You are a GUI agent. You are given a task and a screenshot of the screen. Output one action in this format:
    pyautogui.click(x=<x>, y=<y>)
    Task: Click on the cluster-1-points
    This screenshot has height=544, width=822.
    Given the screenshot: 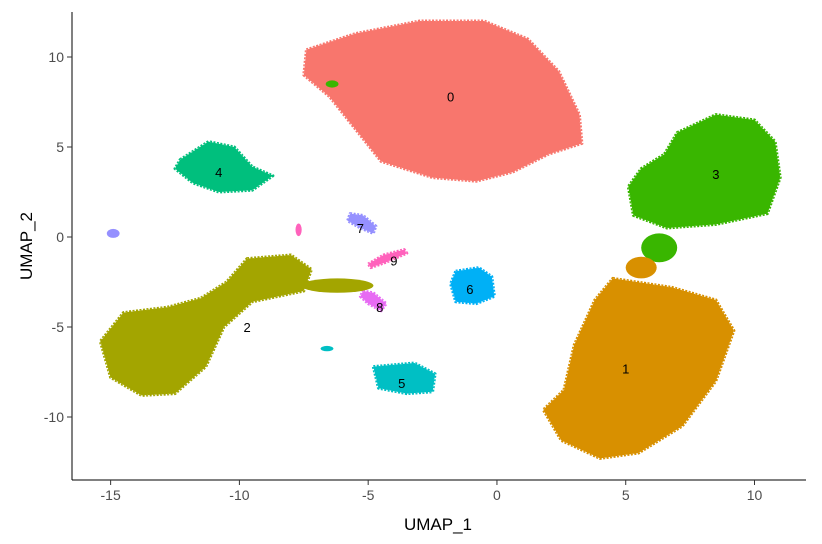 What is the action you would take?
    pyautogui.click(x=638, y=368)
    